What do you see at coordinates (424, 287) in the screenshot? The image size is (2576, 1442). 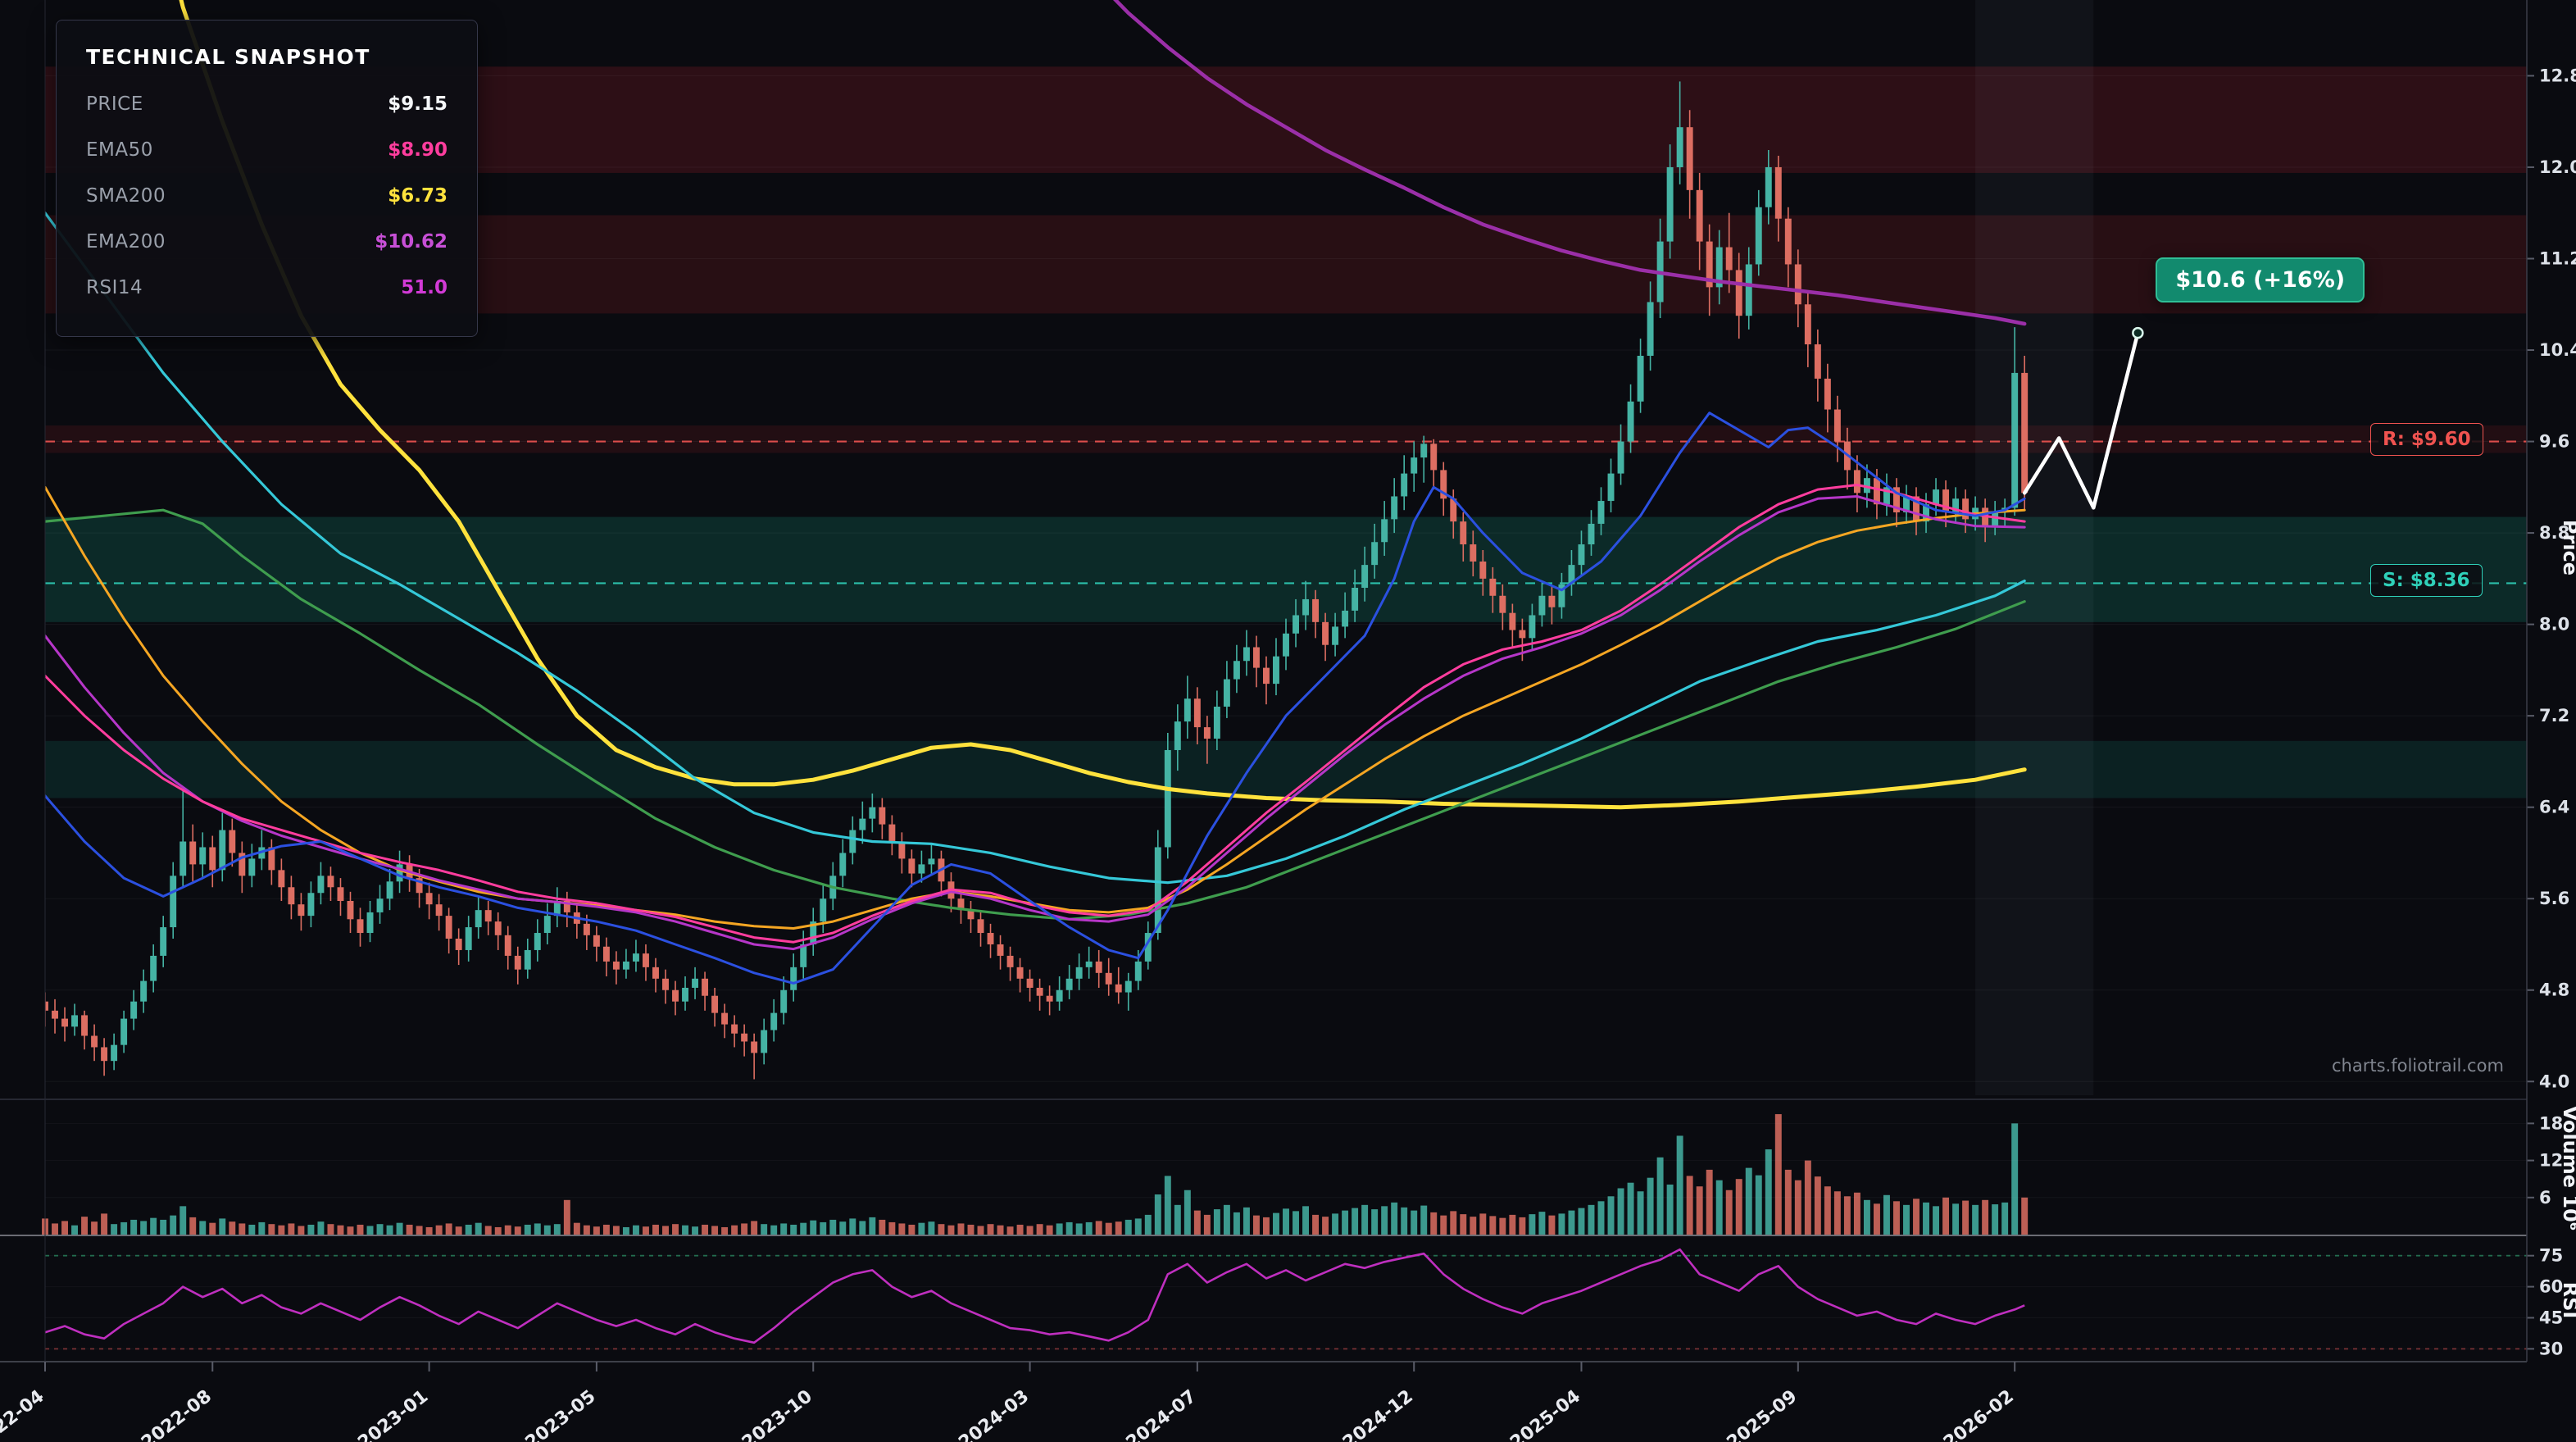 I see `snapshot-row-value: 51.0` at bounding box center [424, 287].